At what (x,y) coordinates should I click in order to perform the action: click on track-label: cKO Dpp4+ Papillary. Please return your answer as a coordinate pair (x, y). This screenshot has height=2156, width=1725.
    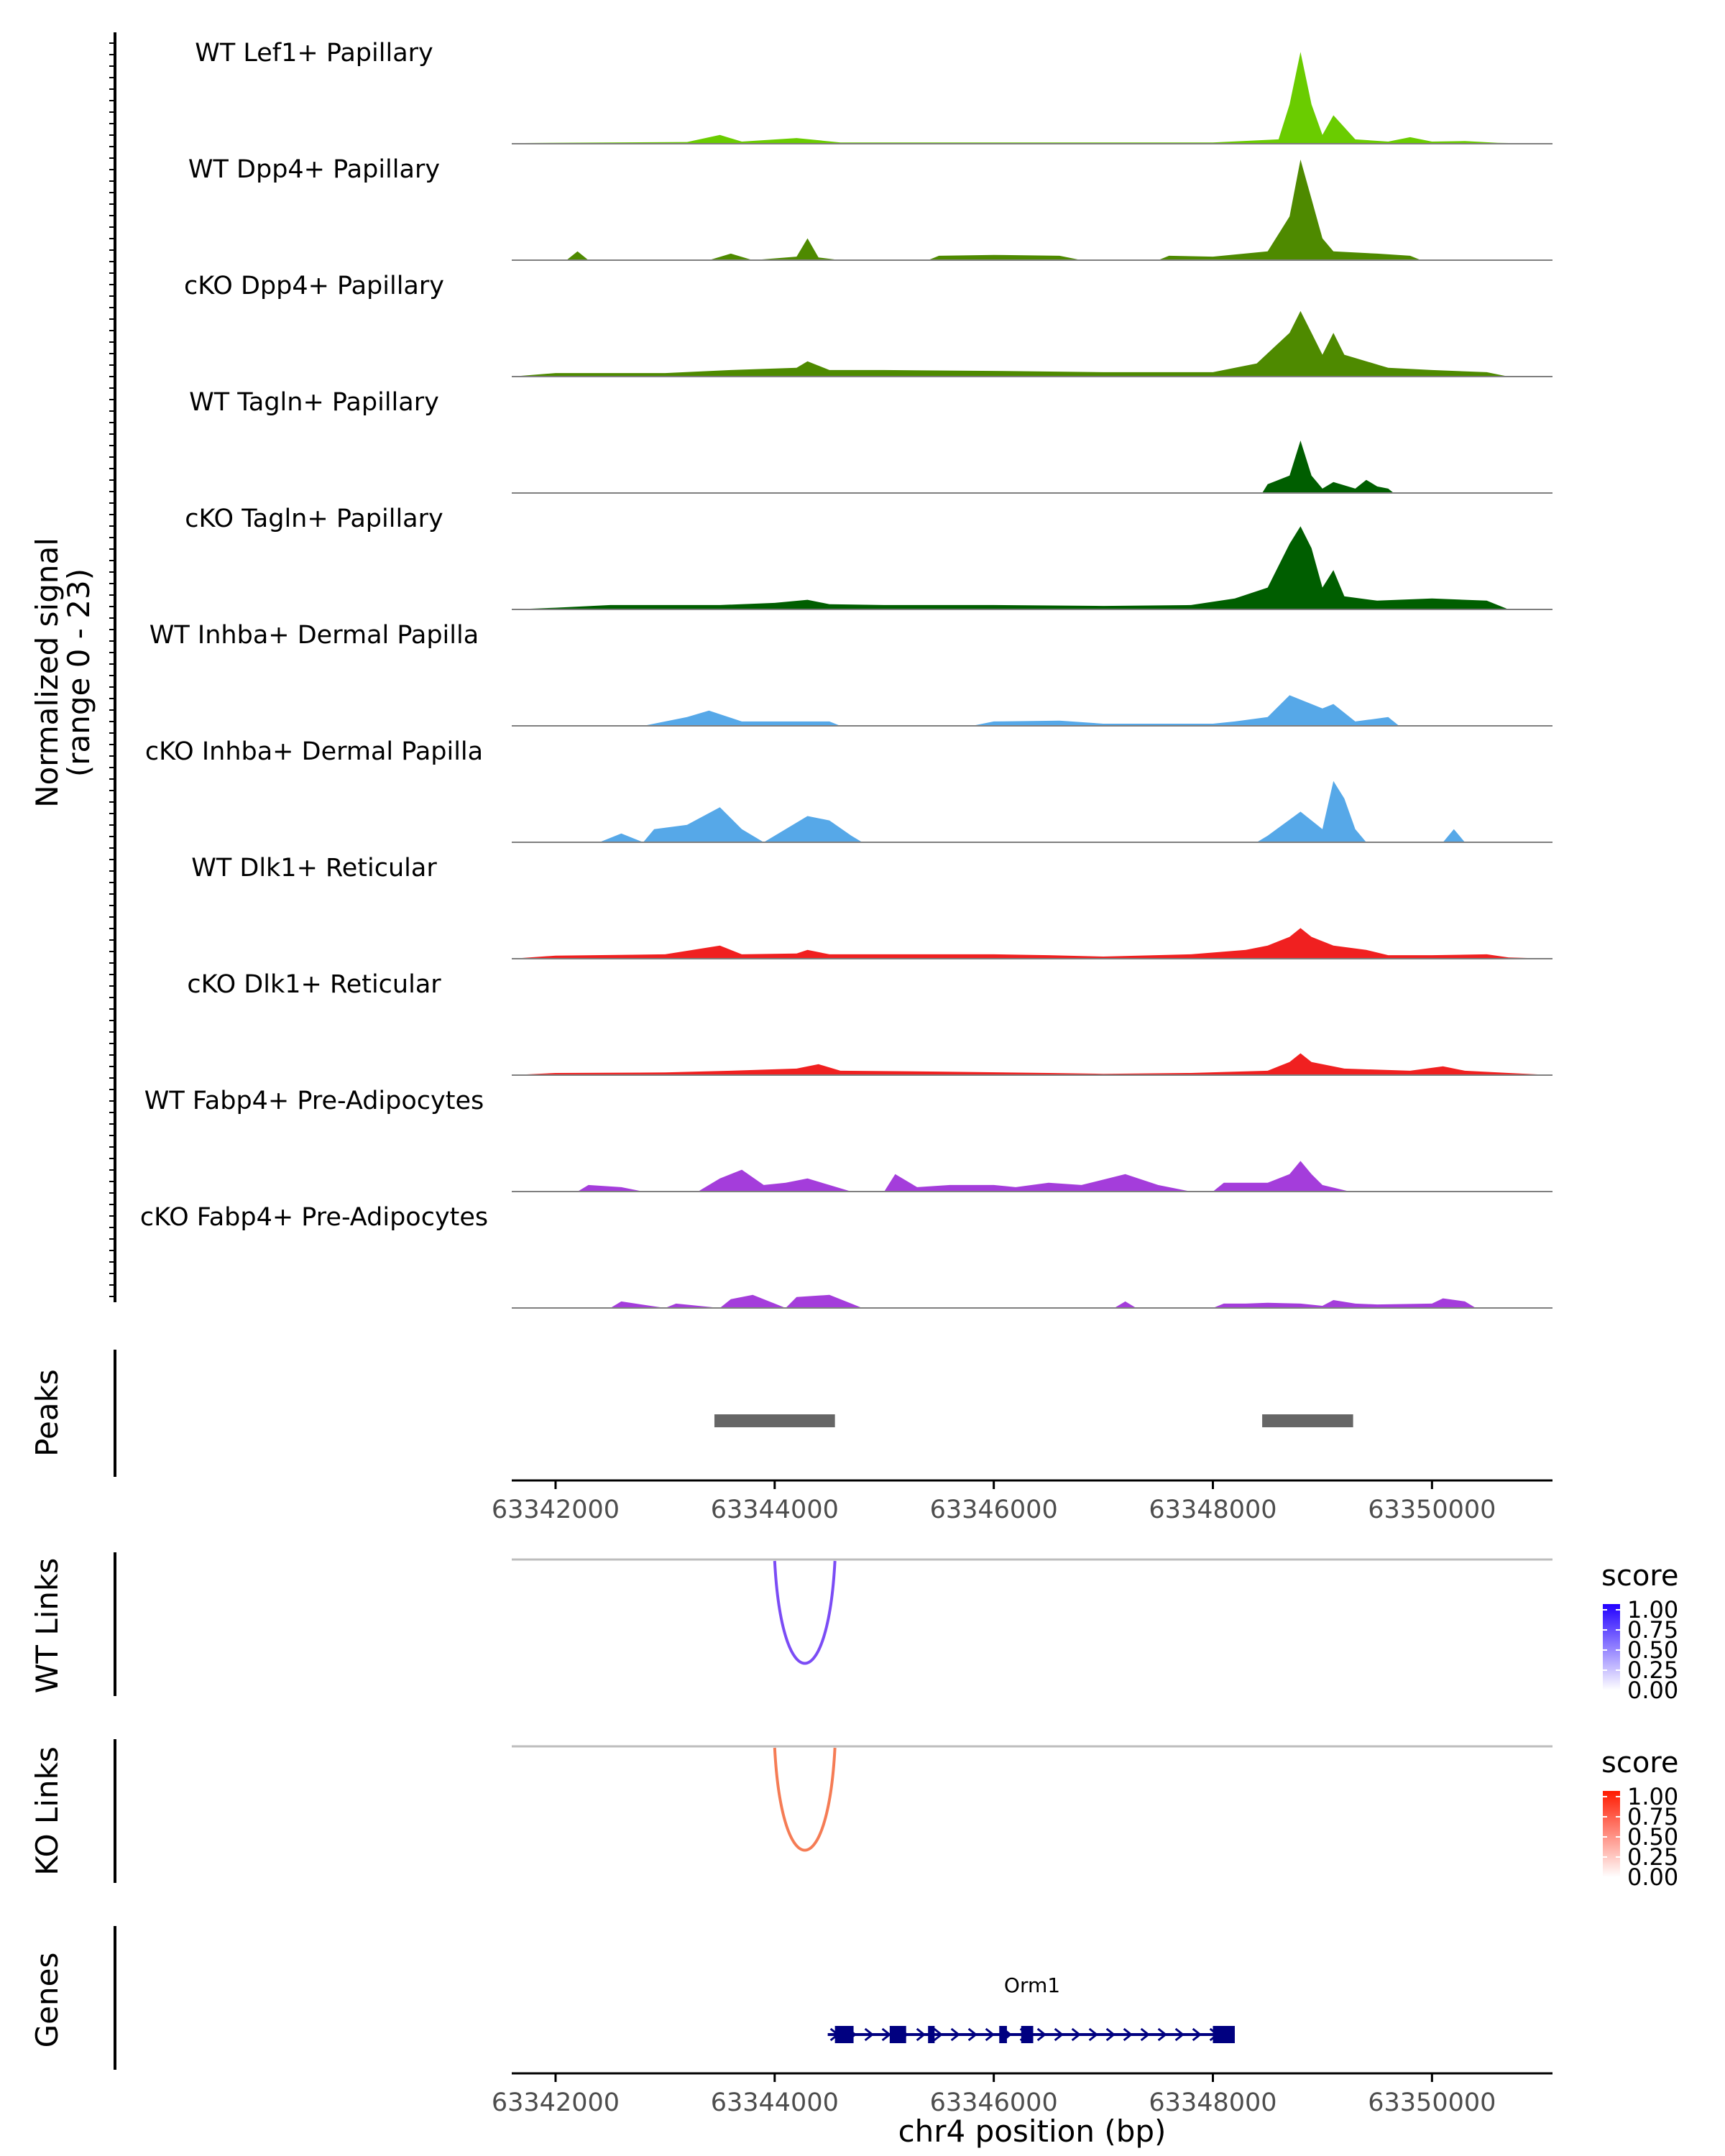
    Looking at the image, I should click on (314, 286).